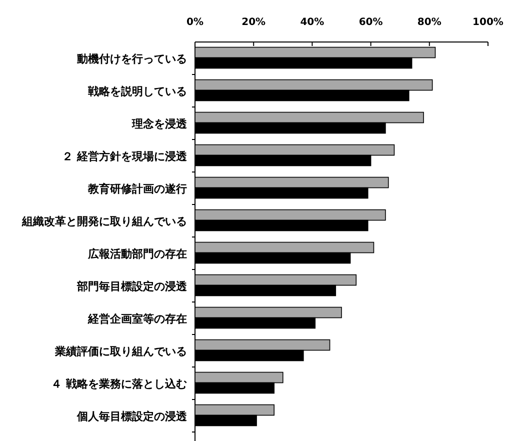 The height and width of the screenshot is (441, 512). Describe the element at coordinates (429, 22) in the screenshot. I see `x-tick-label: 80%` at that location.